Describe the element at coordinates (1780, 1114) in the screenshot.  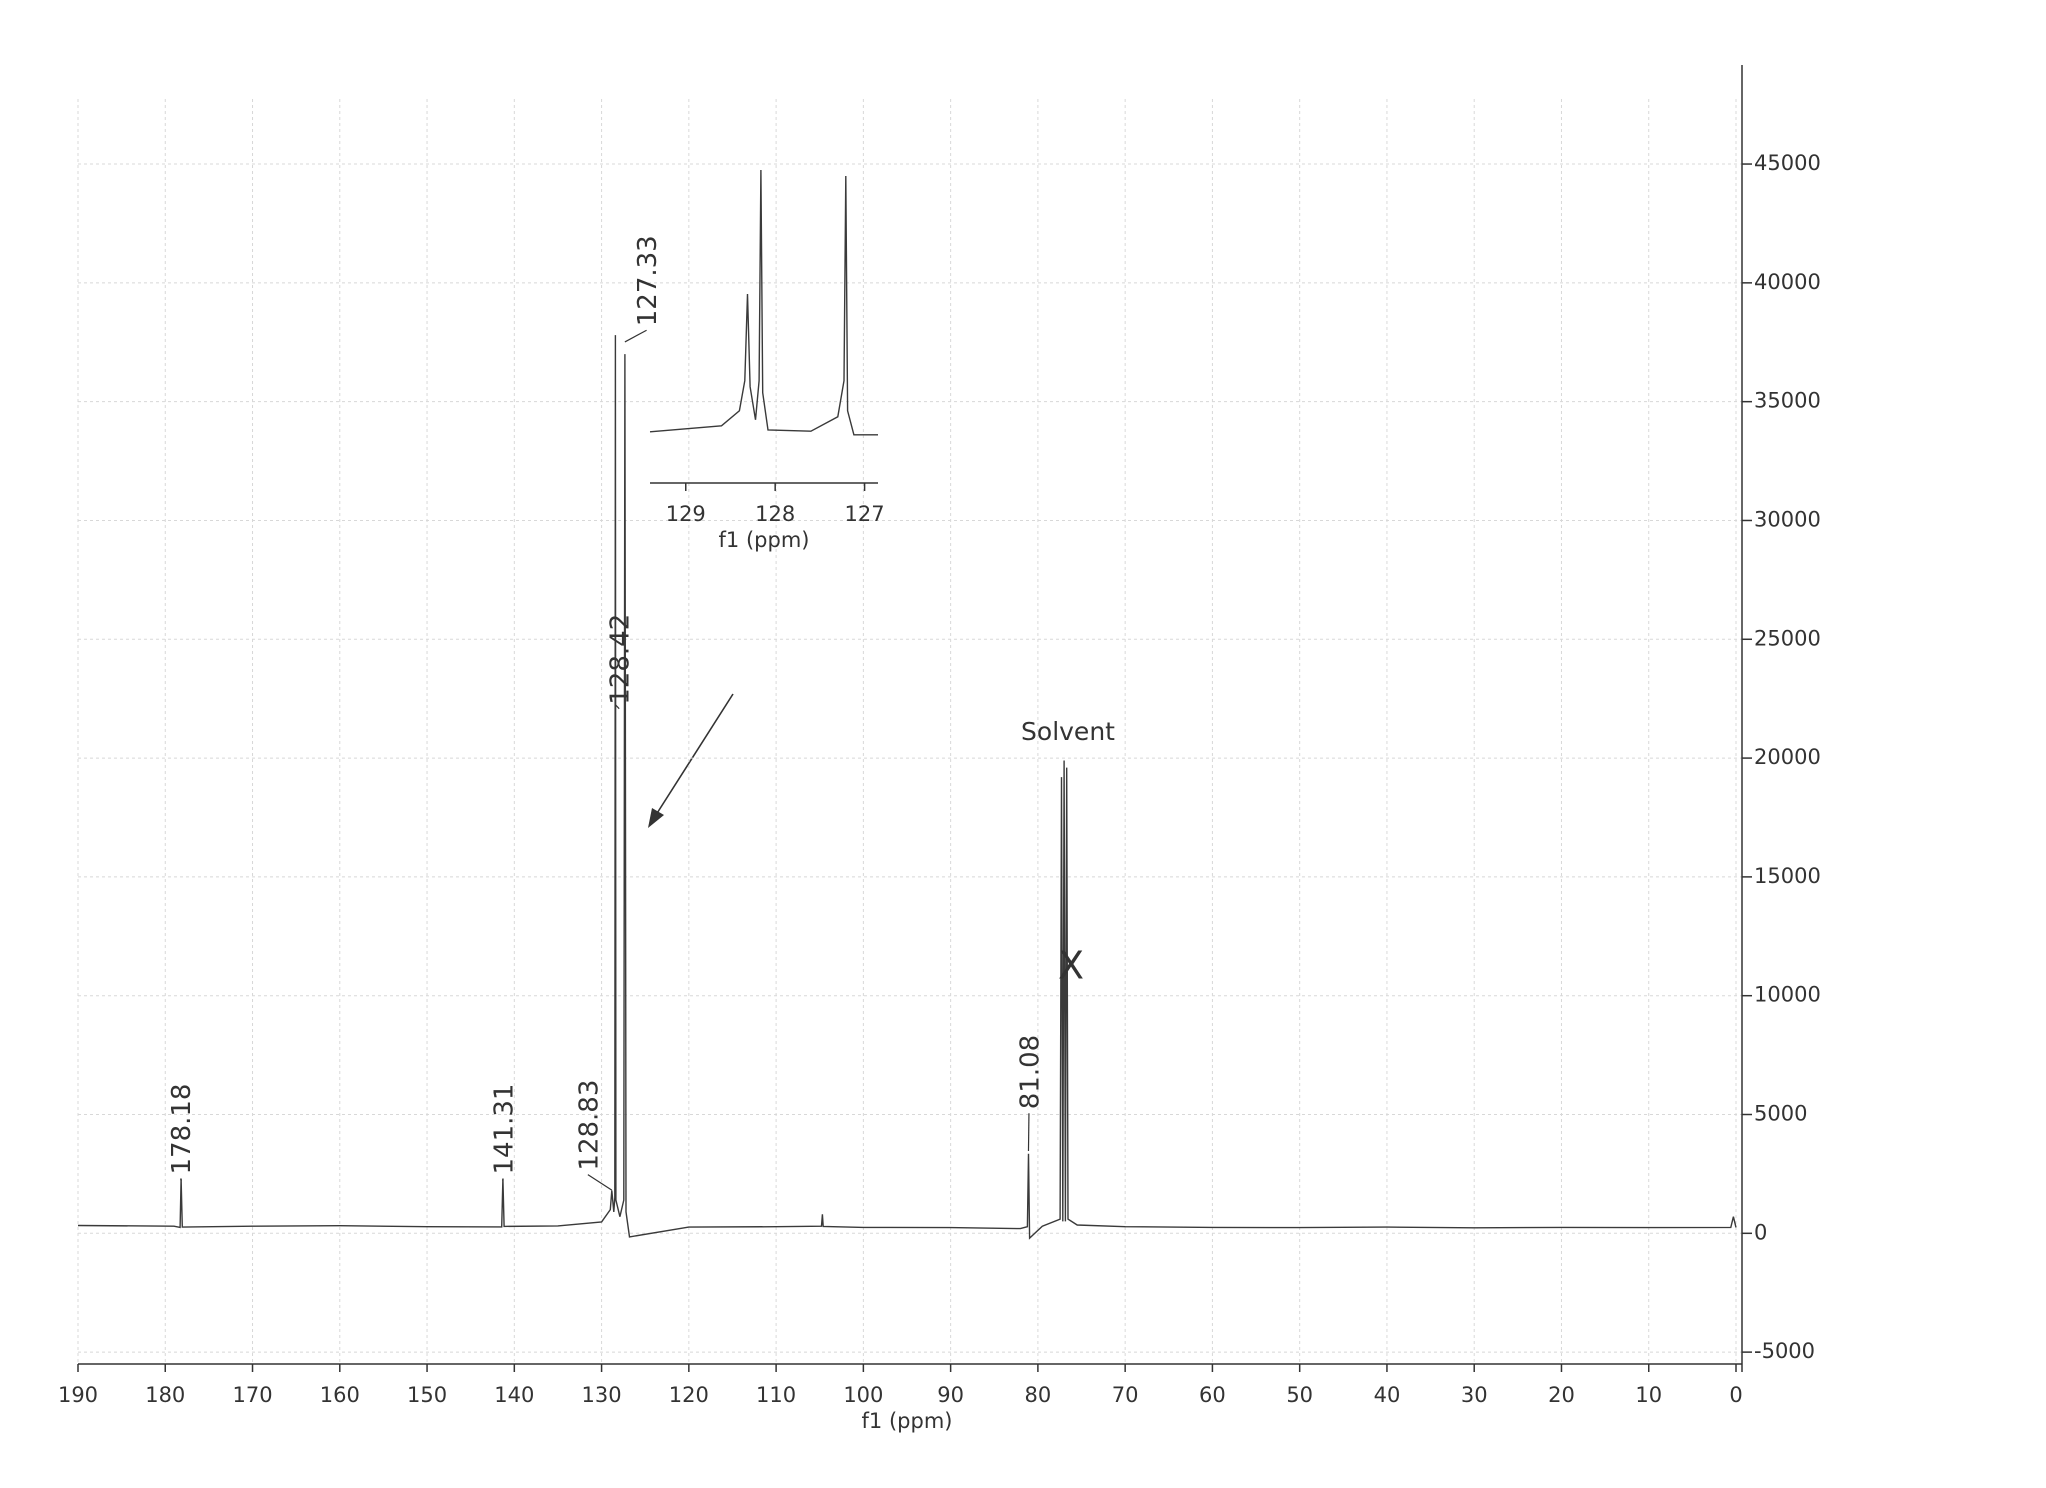
I see `y-tick-label: 5000` at that location.